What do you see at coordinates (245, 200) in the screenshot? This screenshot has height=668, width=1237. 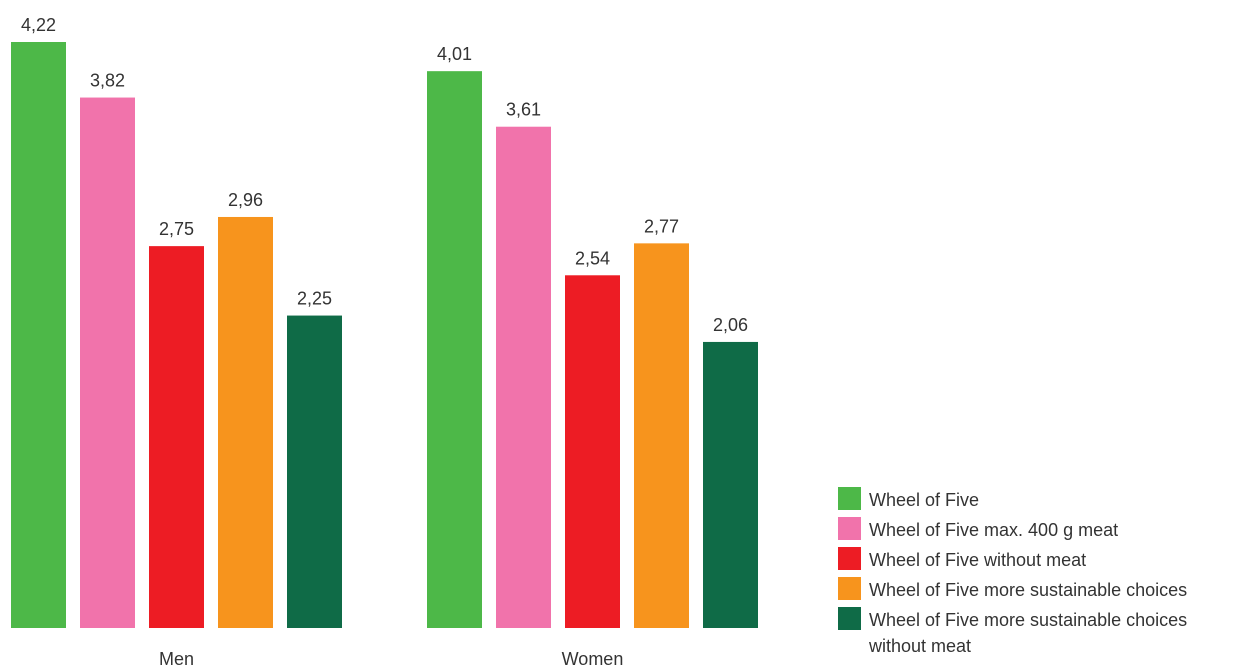 I see `bar-value-label: 2,96` at bounding box center [245, 200].